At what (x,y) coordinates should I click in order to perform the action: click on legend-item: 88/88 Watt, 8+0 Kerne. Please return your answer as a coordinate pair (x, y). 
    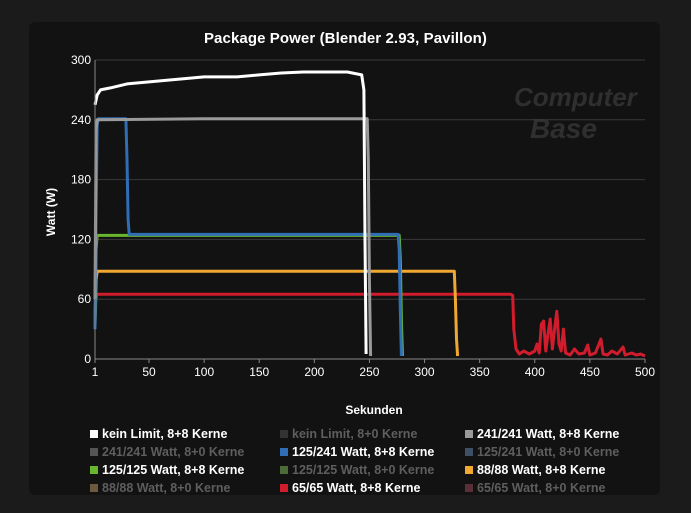
    Looking at the image, I should click on (185, 488).